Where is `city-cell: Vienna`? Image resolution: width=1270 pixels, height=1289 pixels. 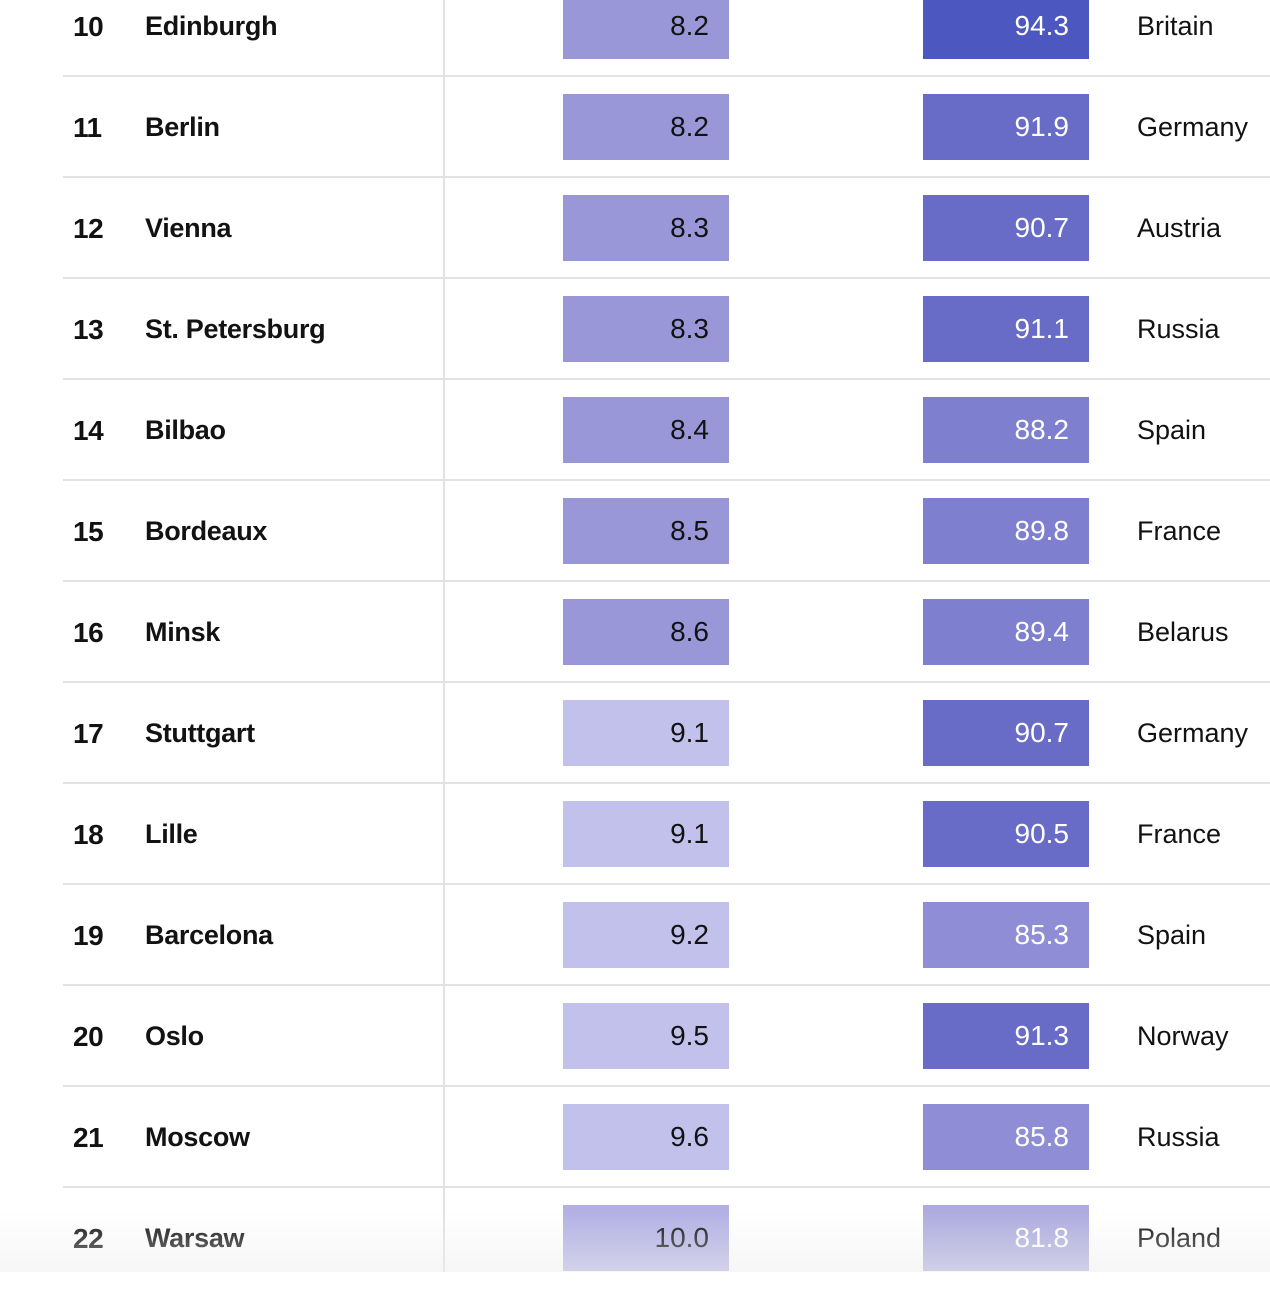
city-cell: Vienna is located at coordinates (188, 228).